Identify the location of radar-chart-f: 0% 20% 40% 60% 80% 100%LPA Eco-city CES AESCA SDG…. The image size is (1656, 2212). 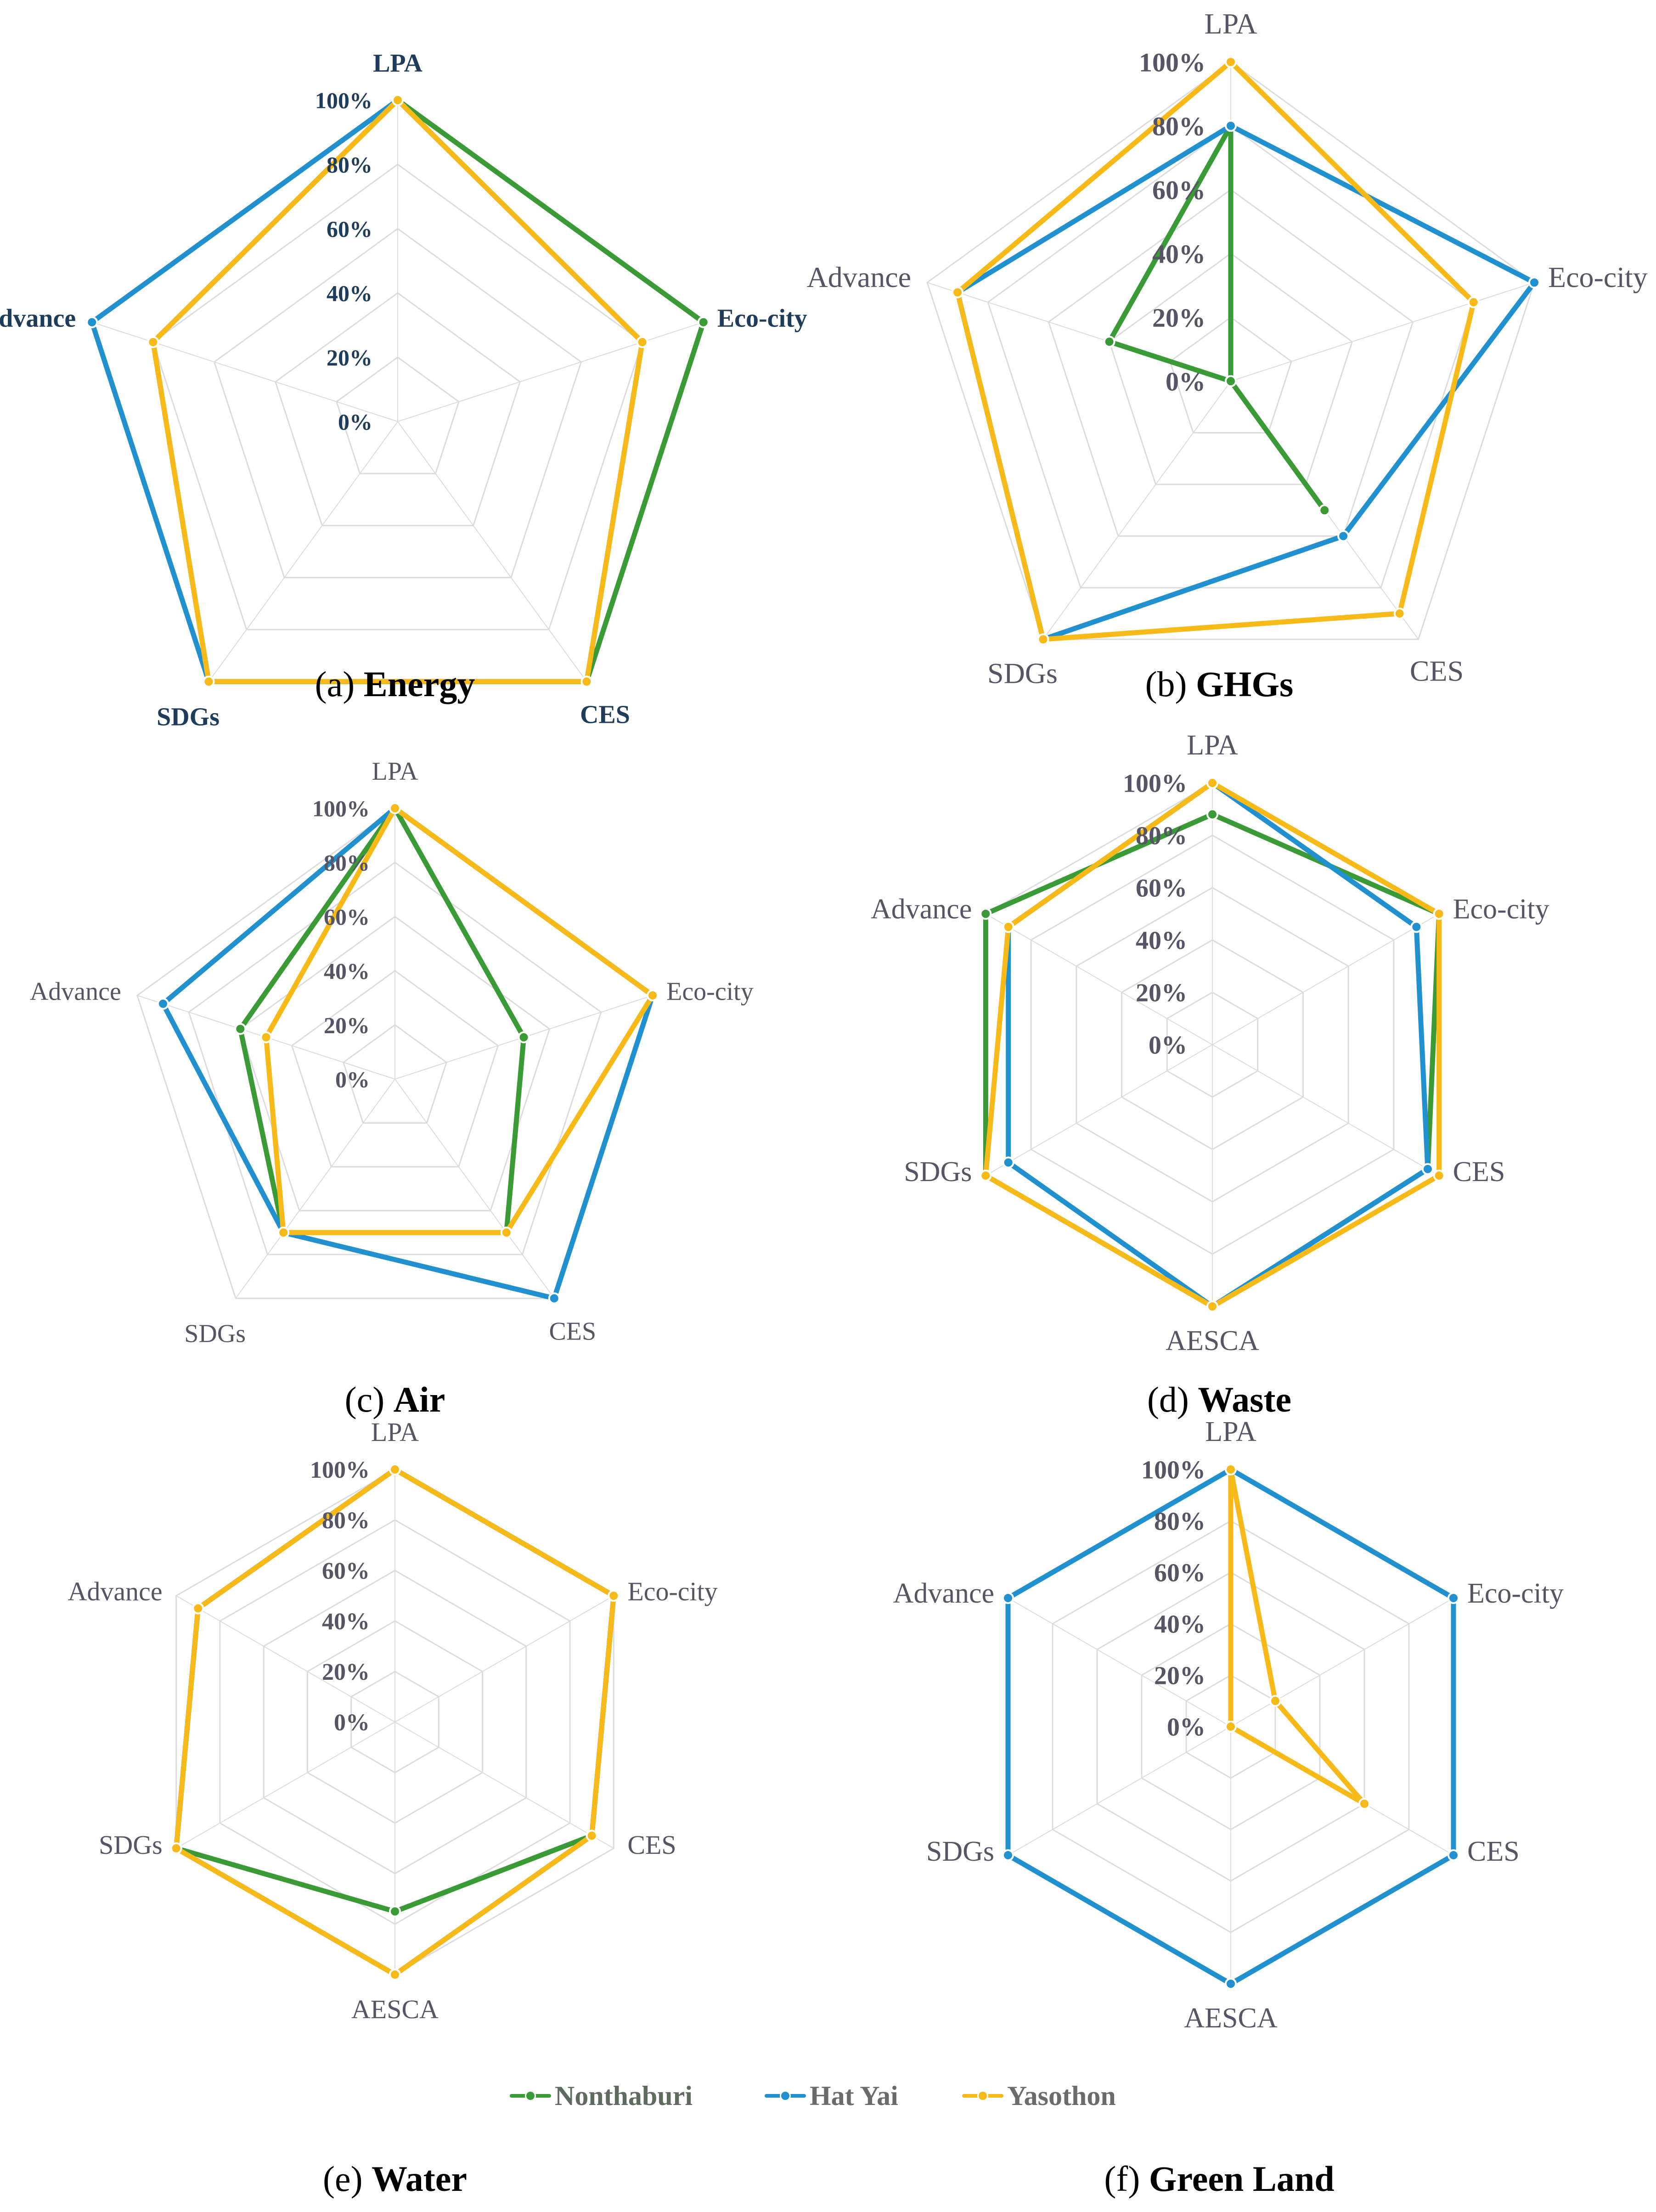
(1228, 1725).